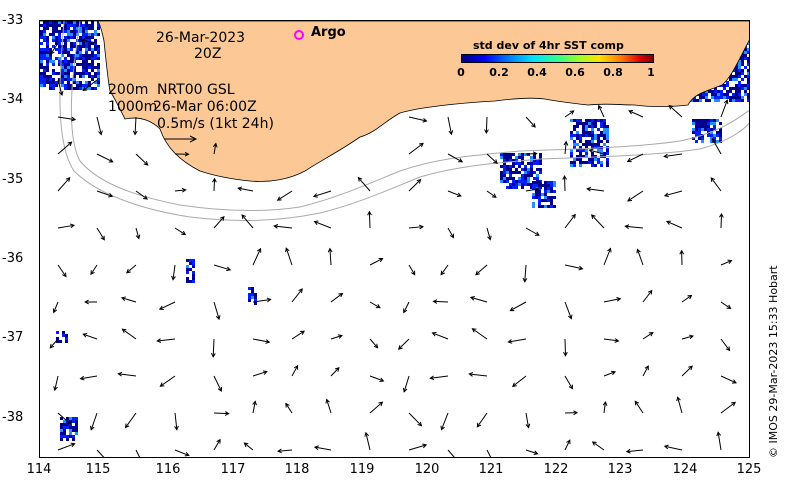 This screenshot has height=492, width=791. I want to click on lat-tick-label: -37, so click(17, 337).